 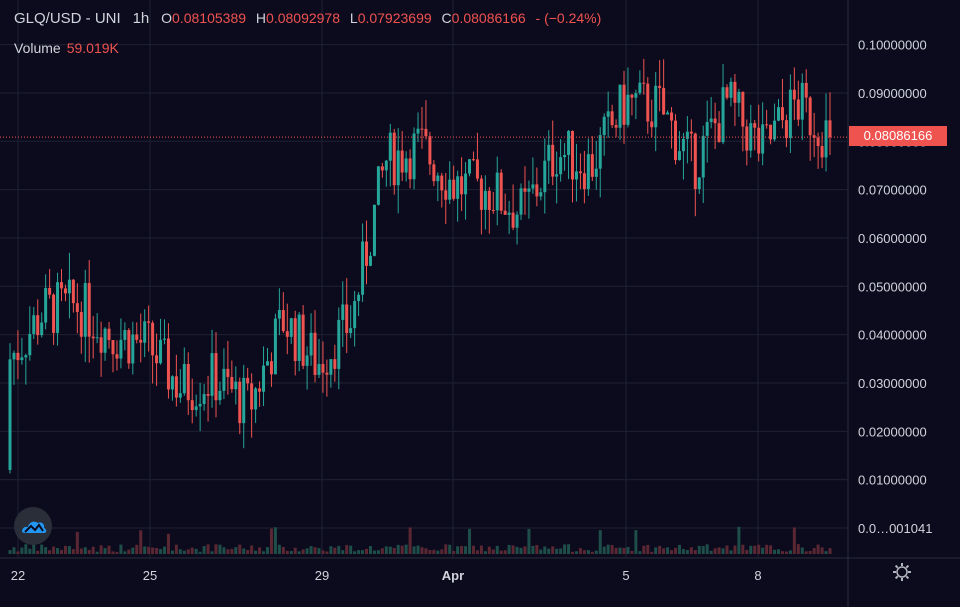 I want to click on y-tick-label: 0.02000000, so click(x=892, y=431).